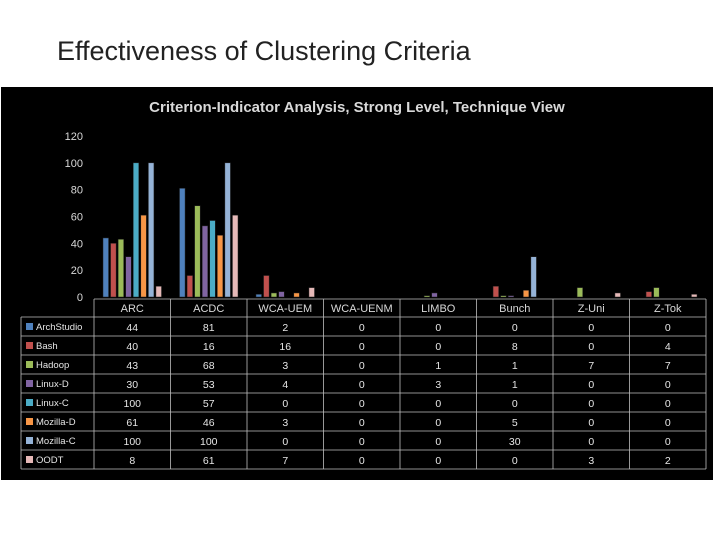 The image size is (720, 540). Describe the element at coordinates (77, 244) in the screenshot. I see `y-tick-label: 40` at that location.